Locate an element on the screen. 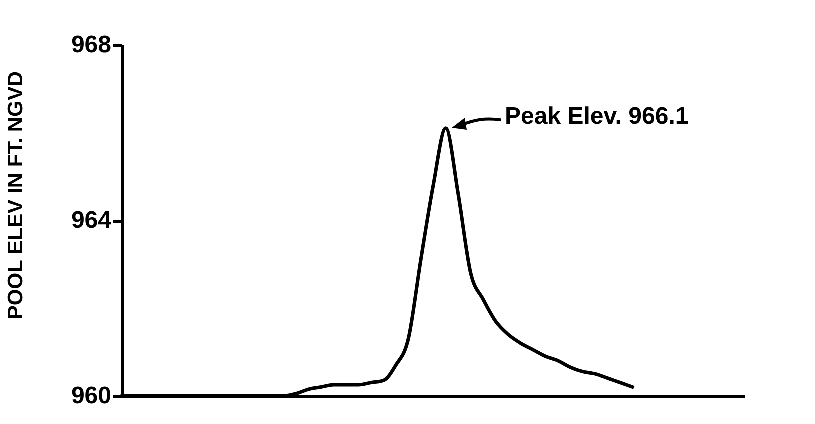 The image size is (815, 424). y-tick-label: 960 is located at coordinates (91, 396).